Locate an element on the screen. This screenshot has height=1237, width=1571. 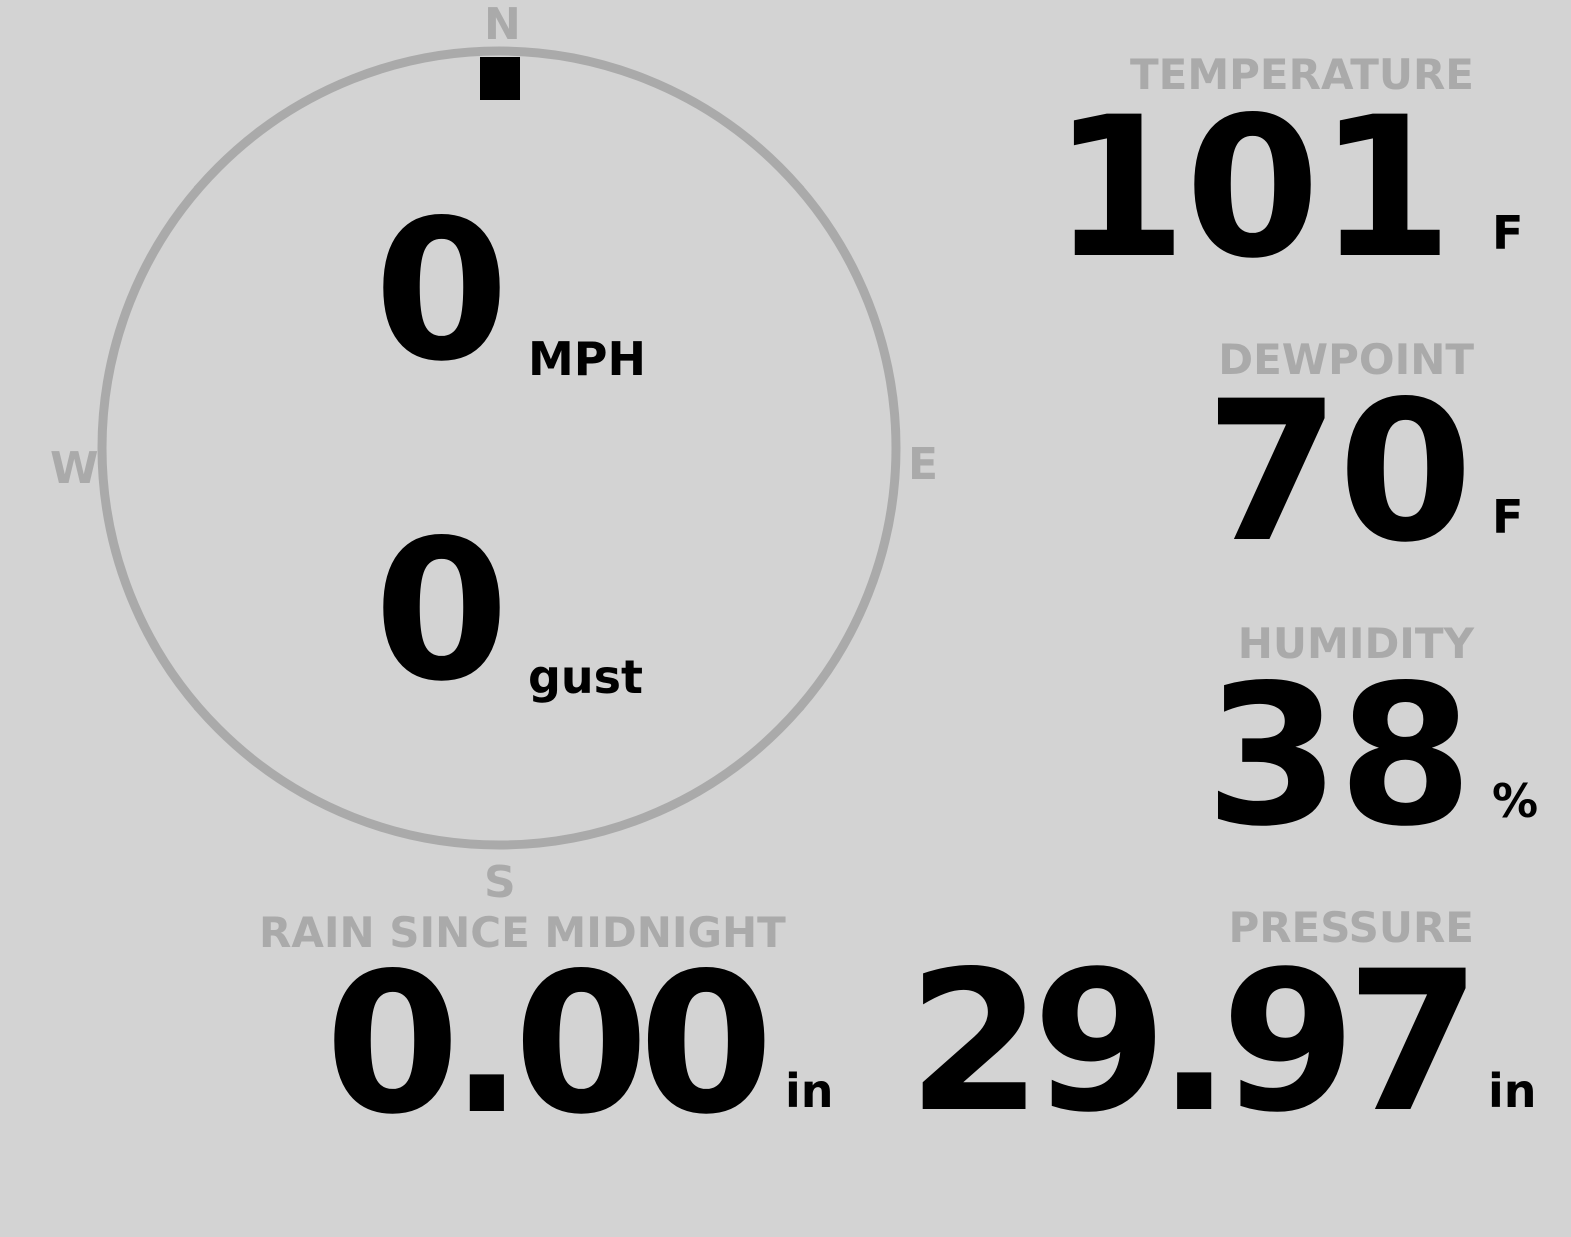
humidity-label: HUMIDITY is located at coordinates (1355, 643).